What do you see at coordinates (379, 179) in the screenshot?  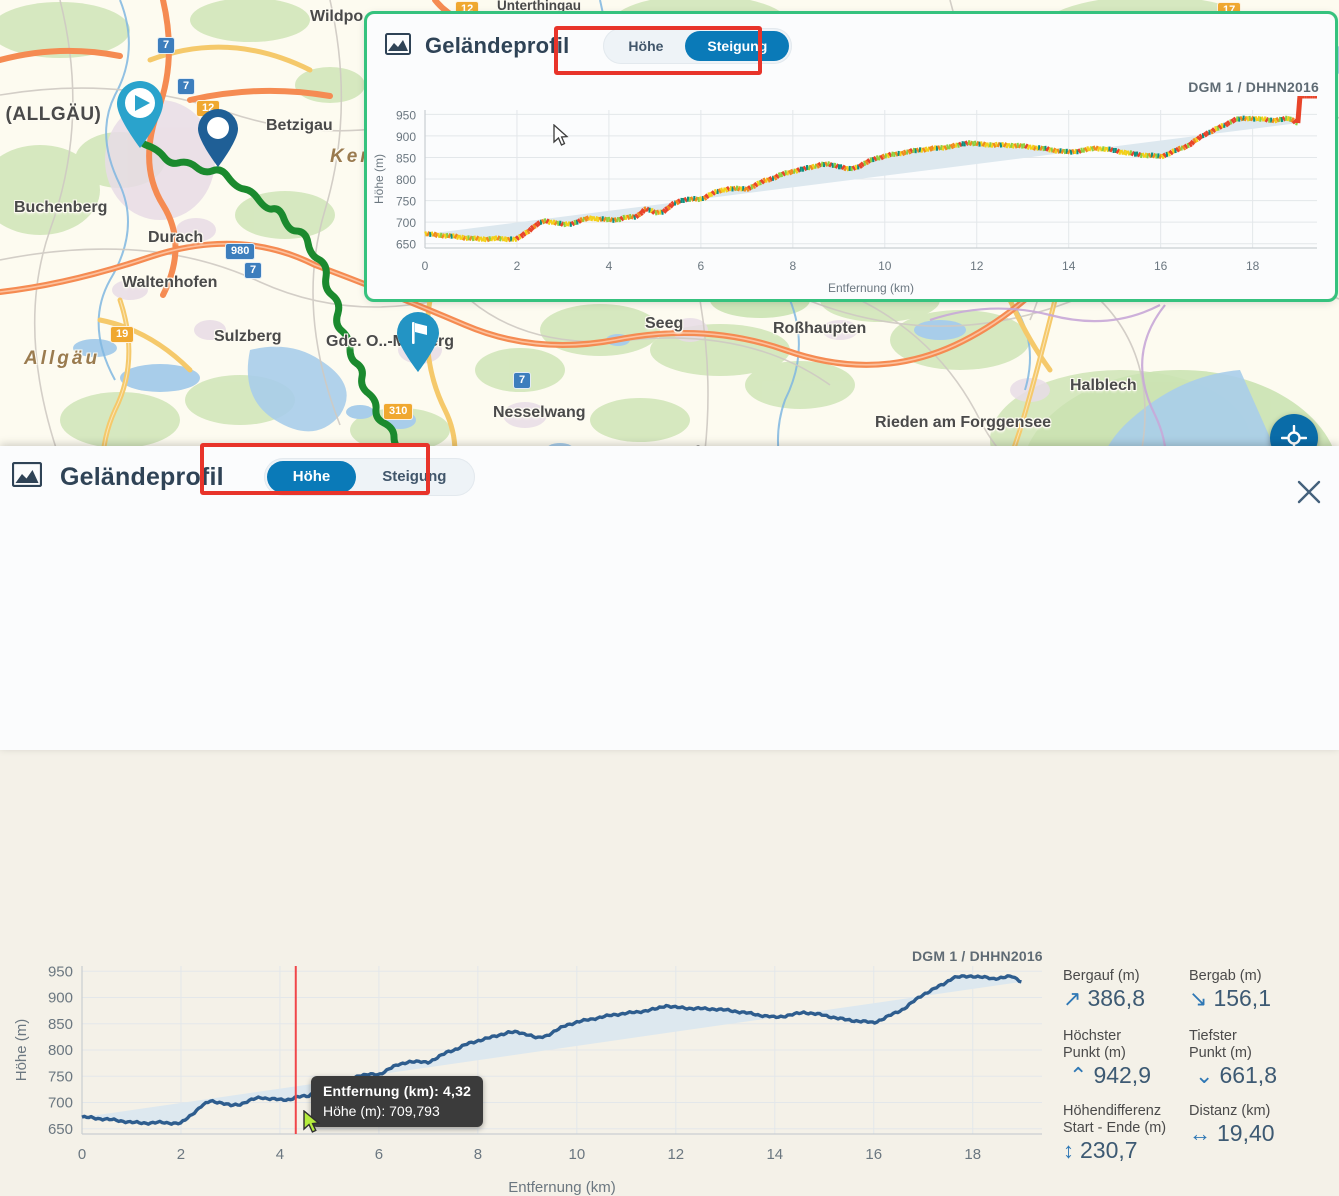 I see `y-axis-label: Höhe (m)` at bounding box center [379, 179].